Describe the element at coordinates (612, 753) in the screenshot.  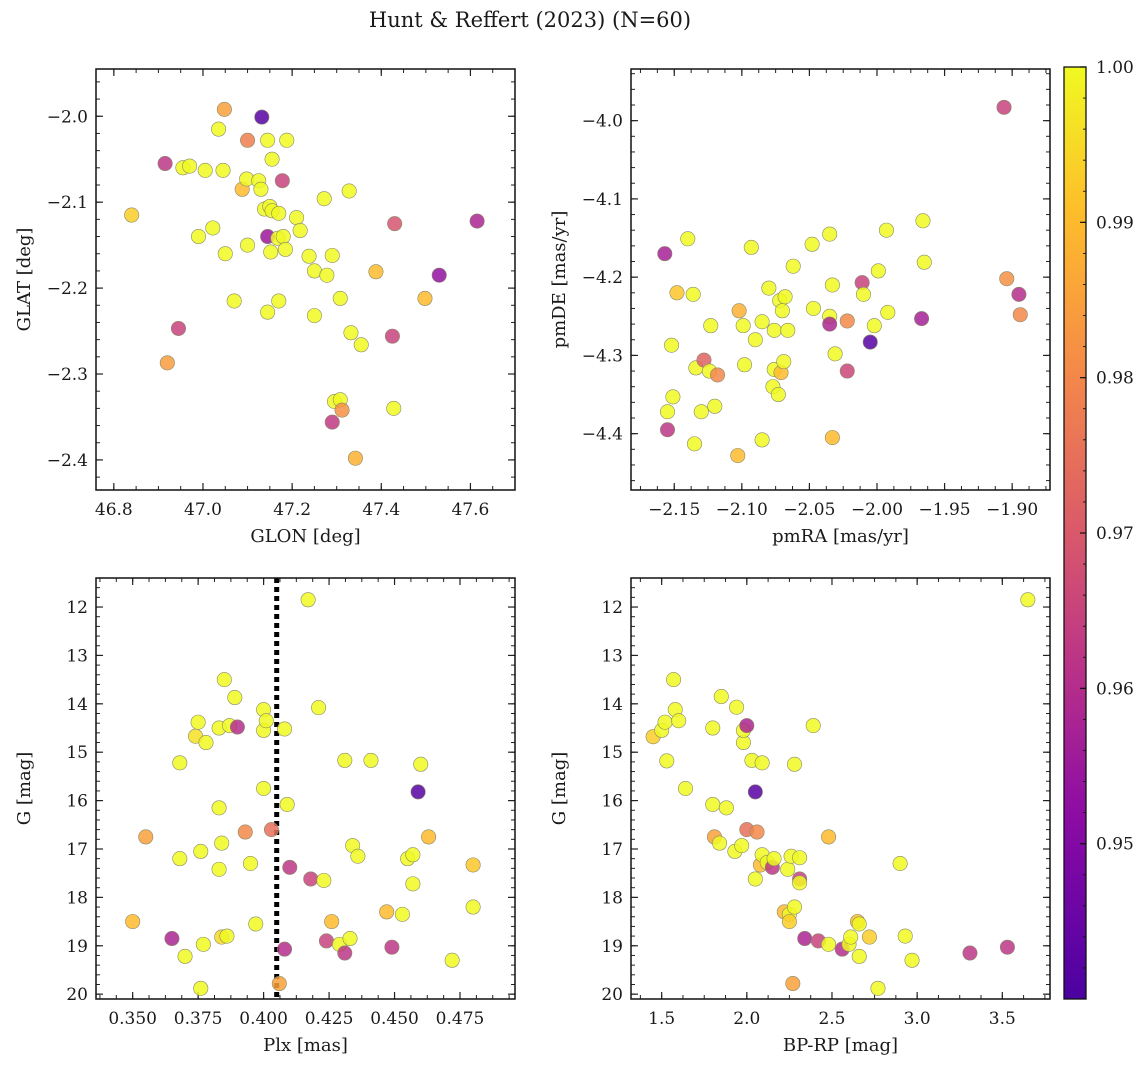
I see `y-tick-label: 15` at that location.